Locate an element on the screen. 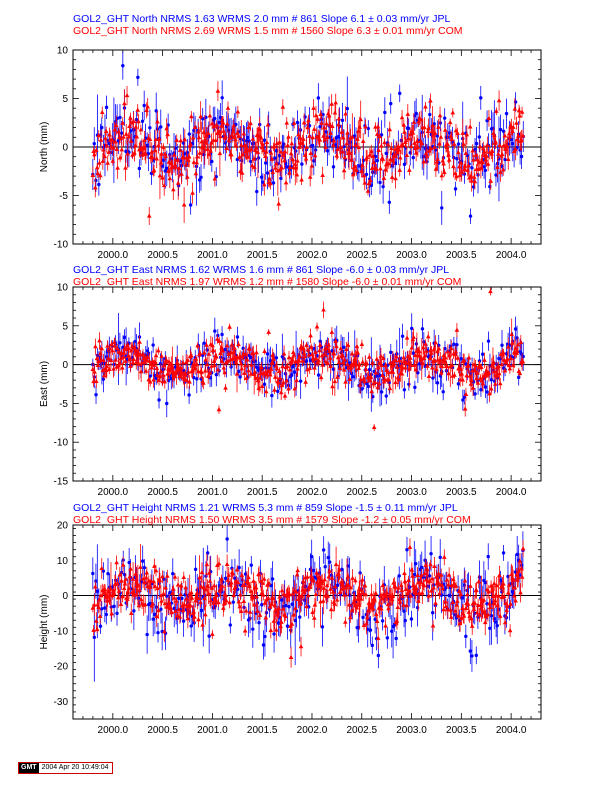 This screenshot has width=612, height=792. north-xtick-label: 2003.5 is located at coordinates (461, 255).